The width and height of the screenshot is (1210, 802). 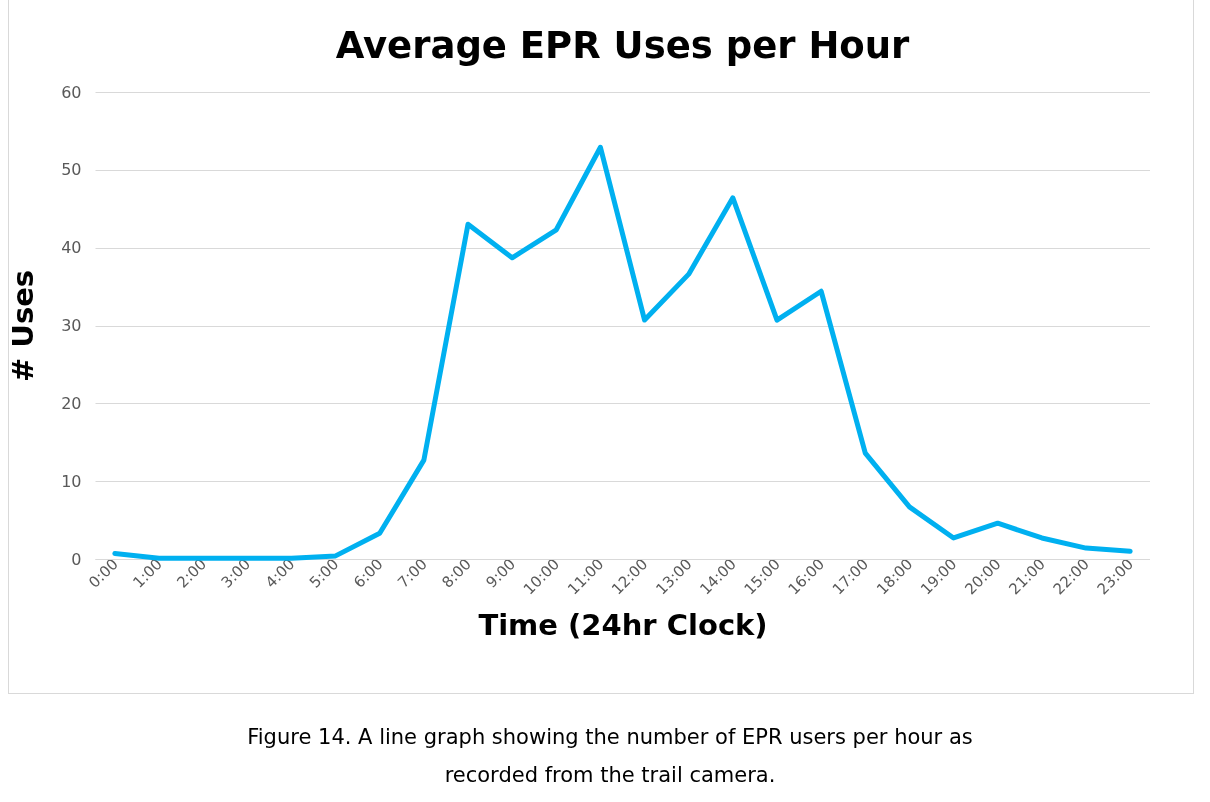 What do you see at coordinates (71, 325) in the screenshot?
I see `y-tick-label: 30` at bounding box center [71, 325].